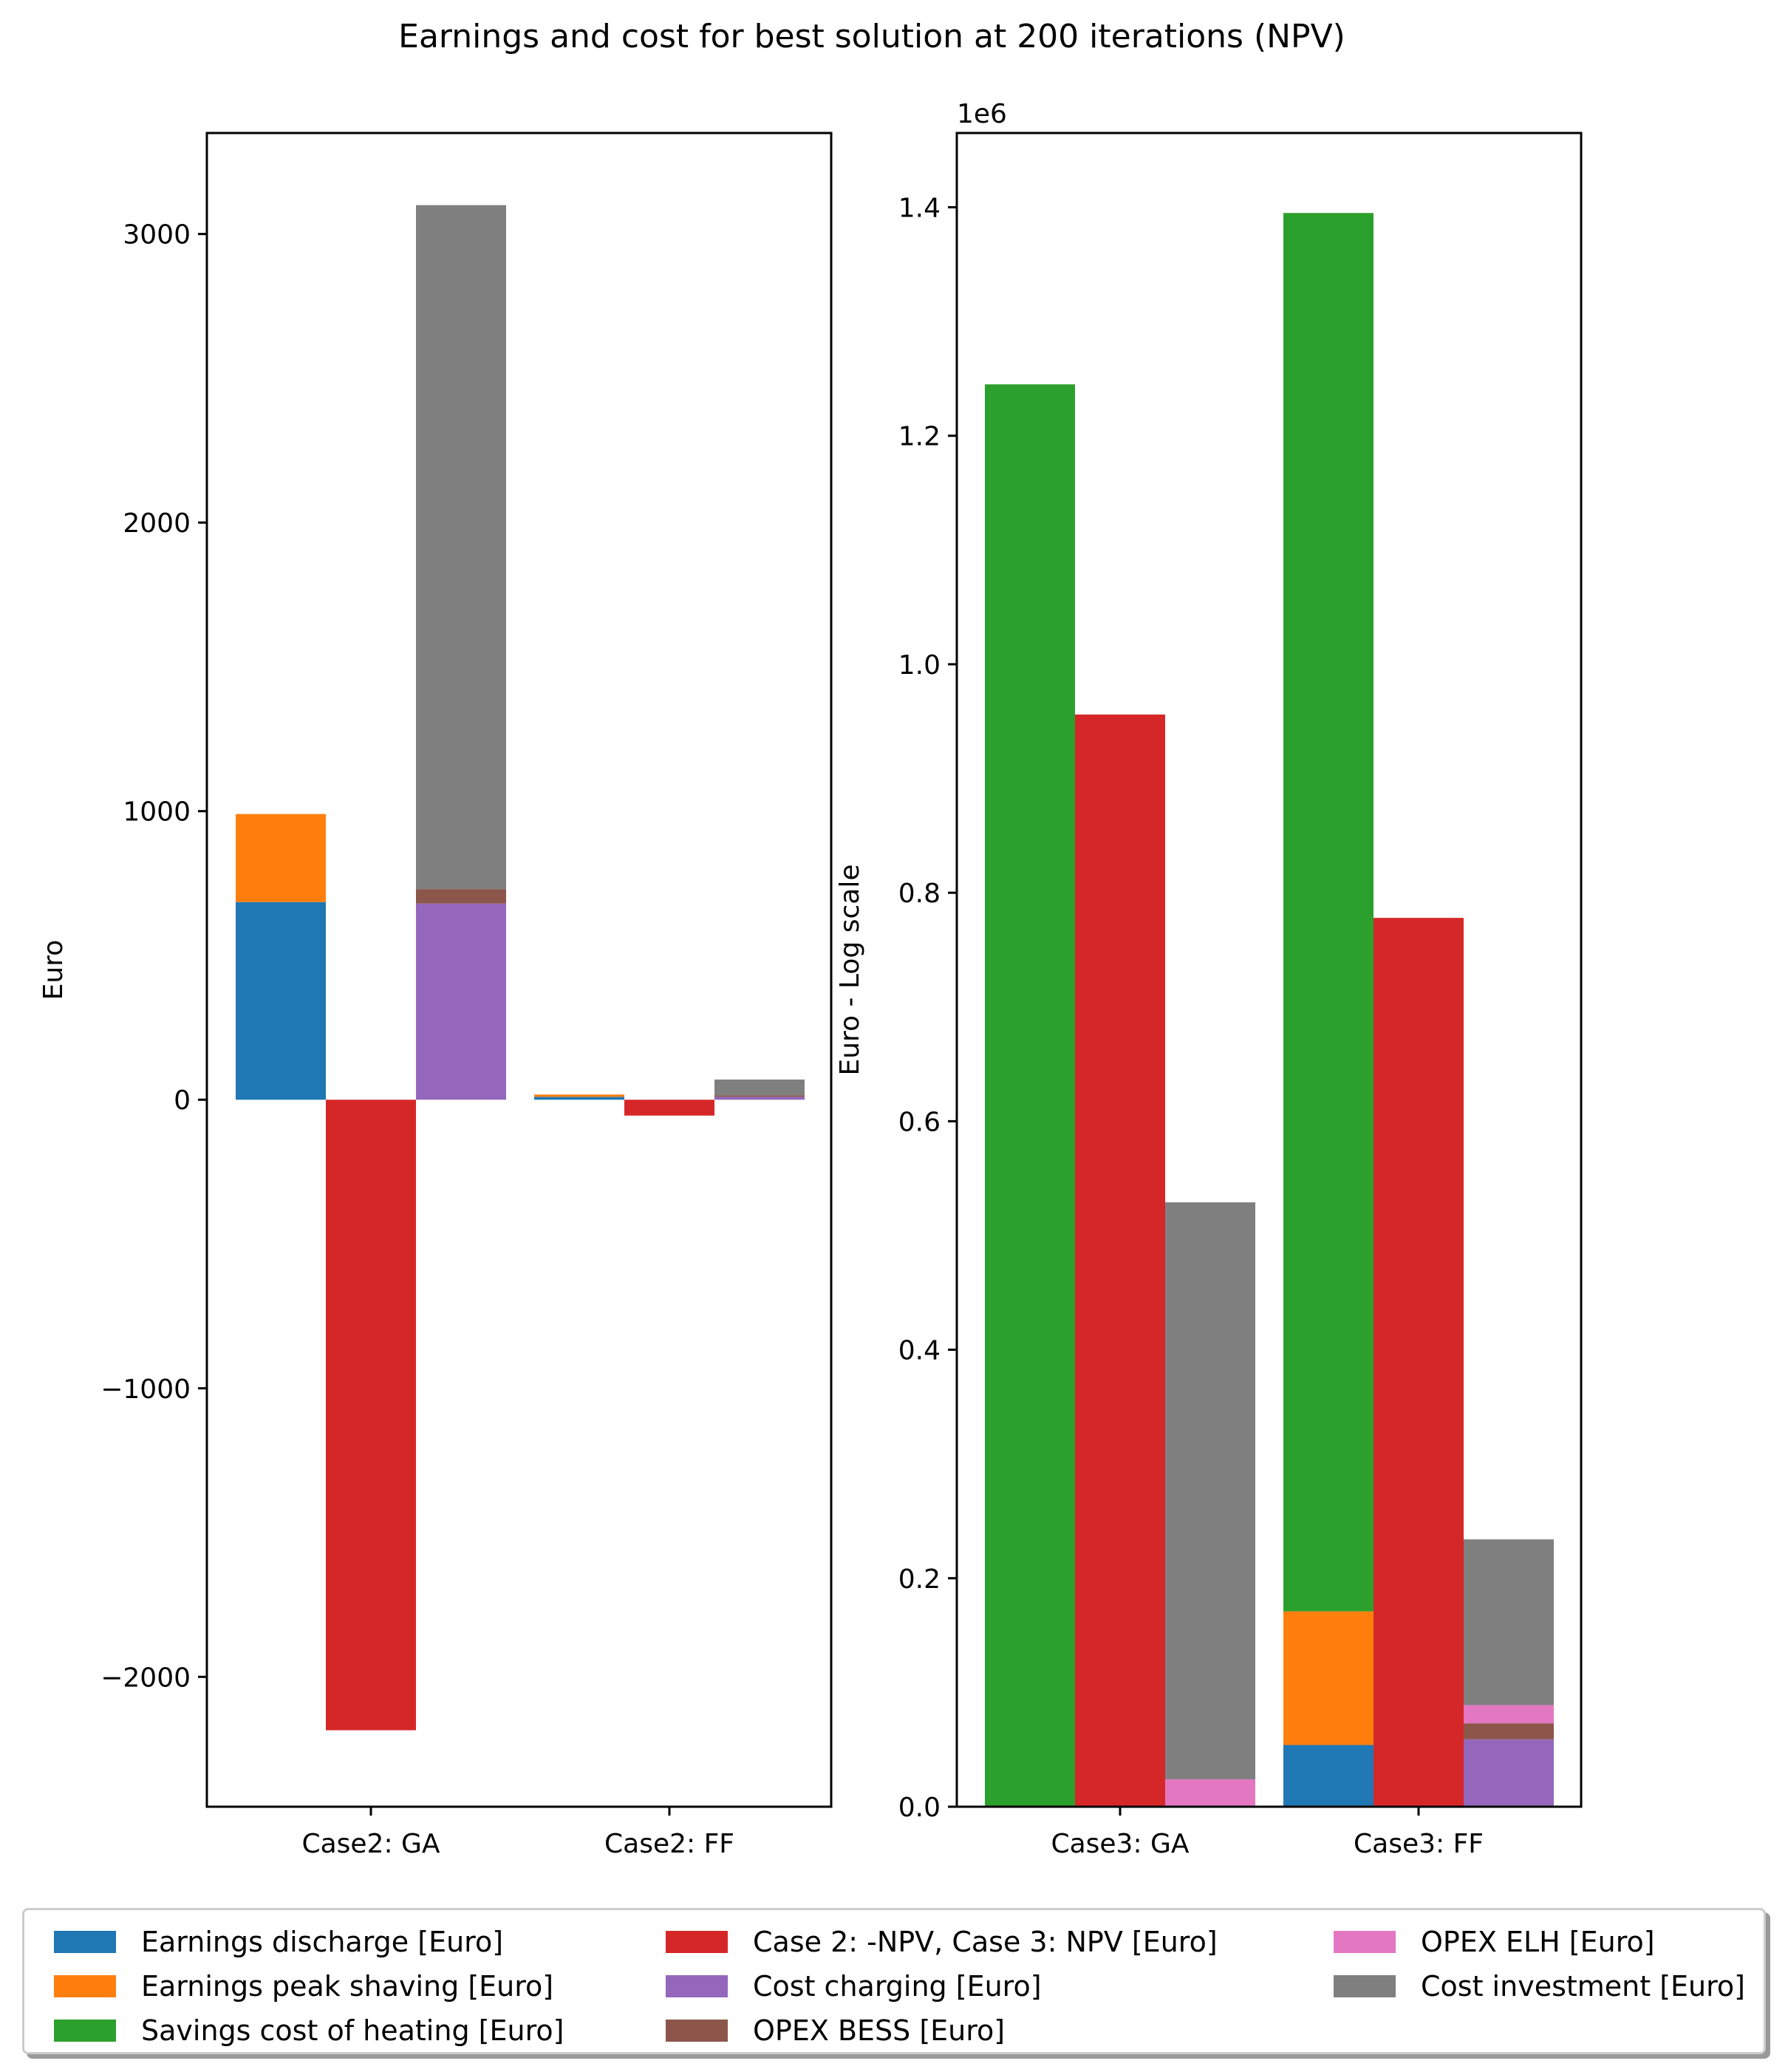  Describe the element at coordinates (157, 235) in the screenshot. I see `y-tick-label: 3000` at that location.